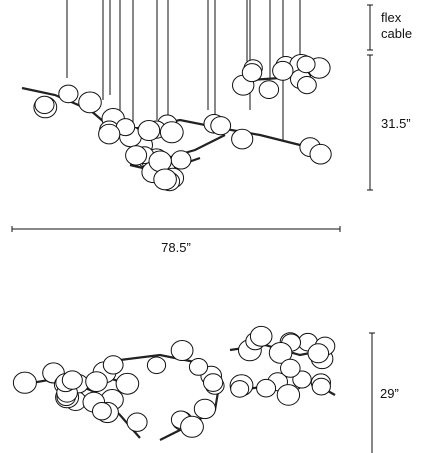  What do you see at coordinates (389, 393) in the screenshot?
I see `height-label: 29”` at bounding box center [389, 393].